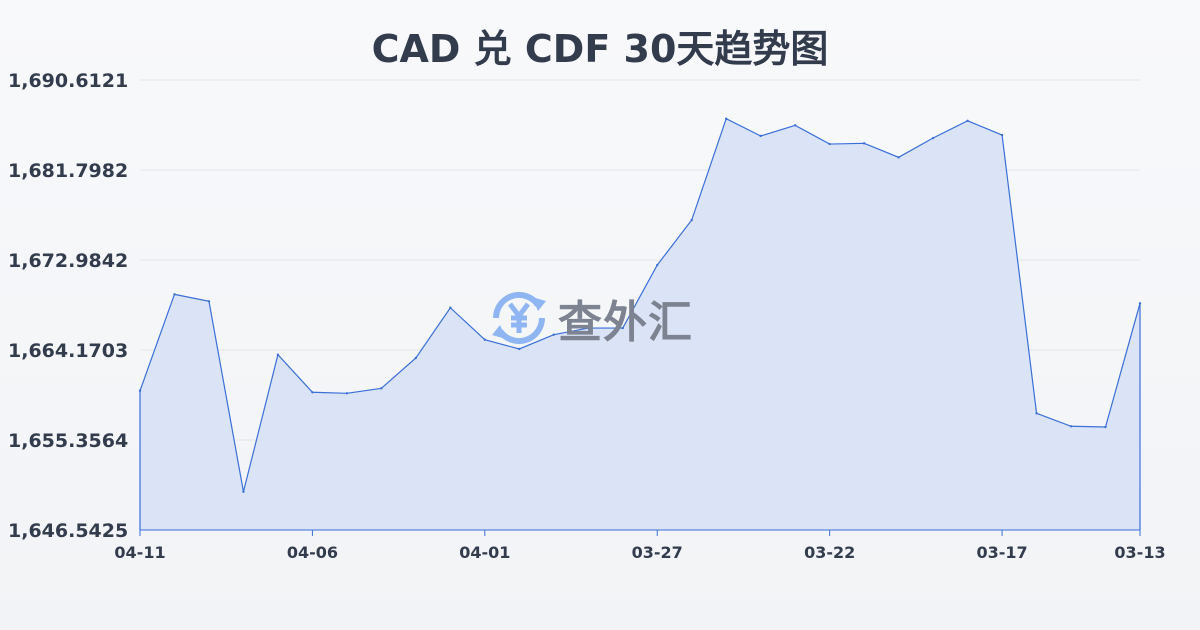 The width and height of the screenshot is (1200, 630). I want to click on y-tick-label: 1,655.3564, so click(68, 441).